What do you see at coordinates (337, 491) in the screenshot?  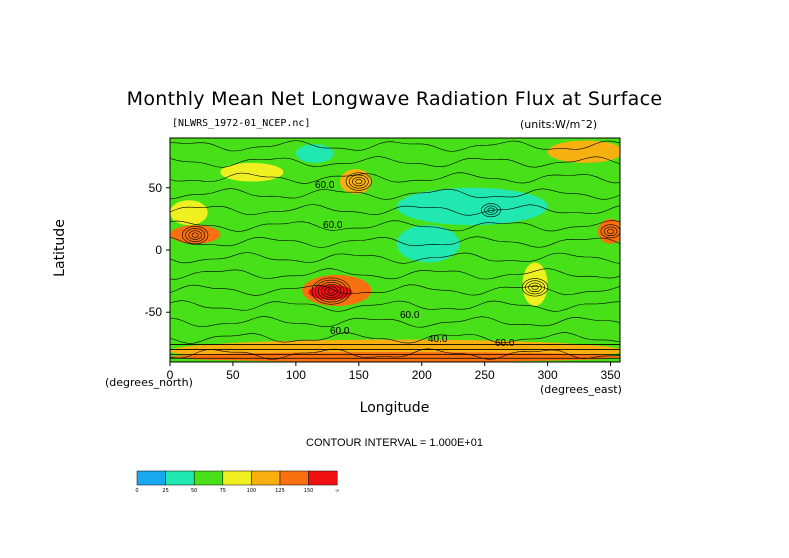 I see `colorbar-level-label: ∞` at bounding box center [337, 491].